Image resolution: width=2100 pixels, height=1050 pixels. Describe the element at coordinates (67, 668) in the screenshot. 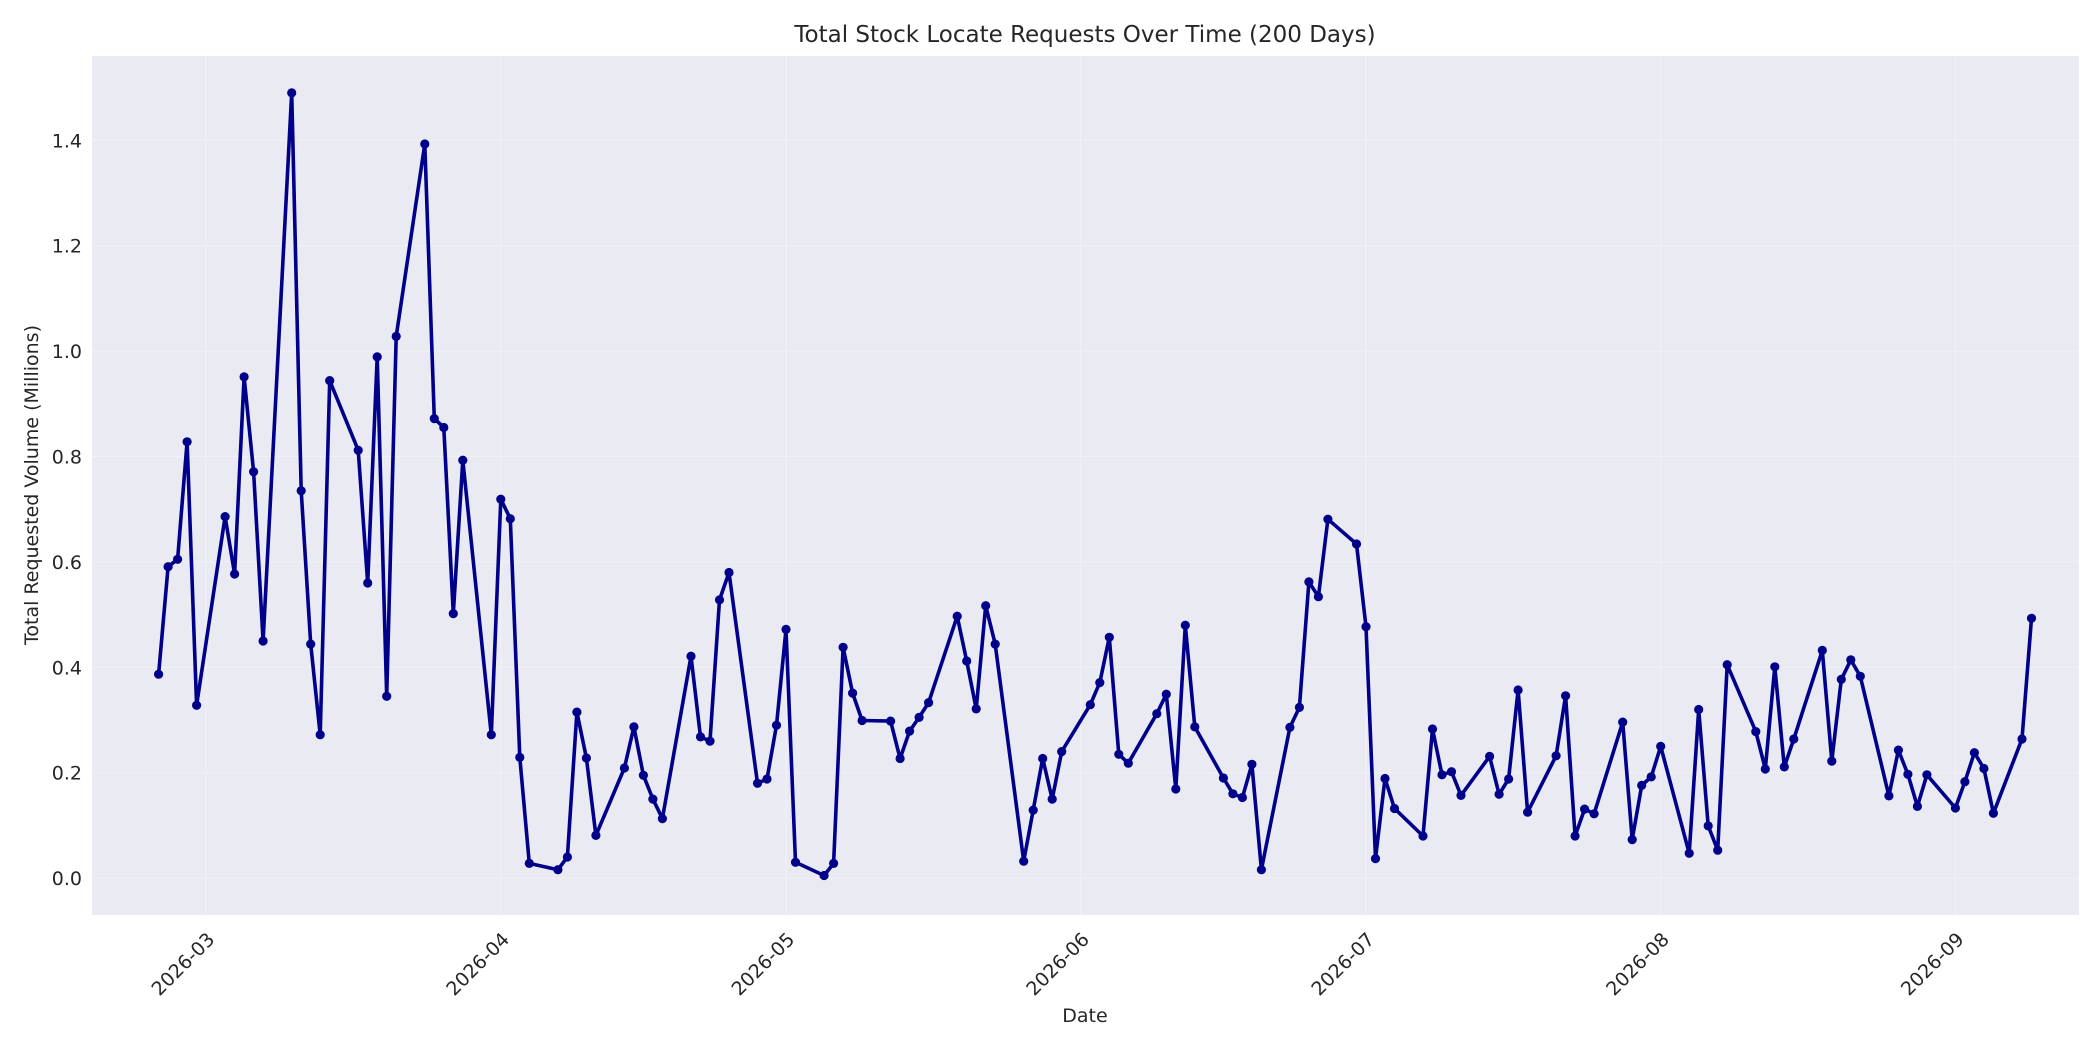

I see `y-tick-label: 0.4` at that location.